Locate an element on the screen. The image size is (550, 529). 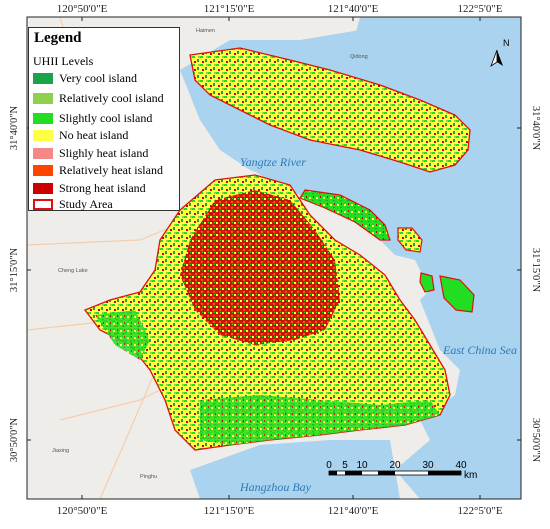
legend-item-relatively-heat: Relatively heat island is located at coordinates (106, 170).